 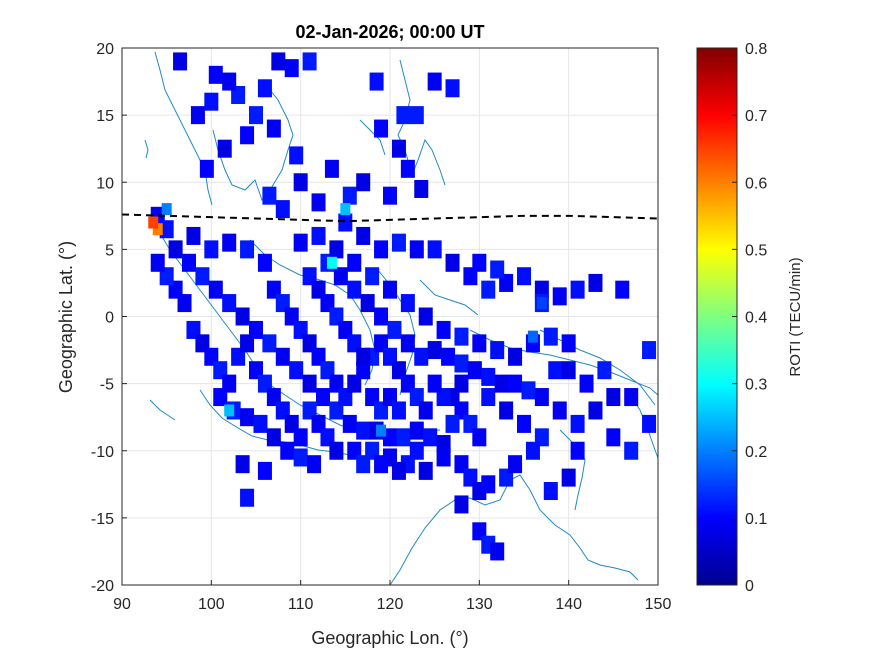 I want to click on colorbar-tick-label: 0.2, so click(x=756, y=452).